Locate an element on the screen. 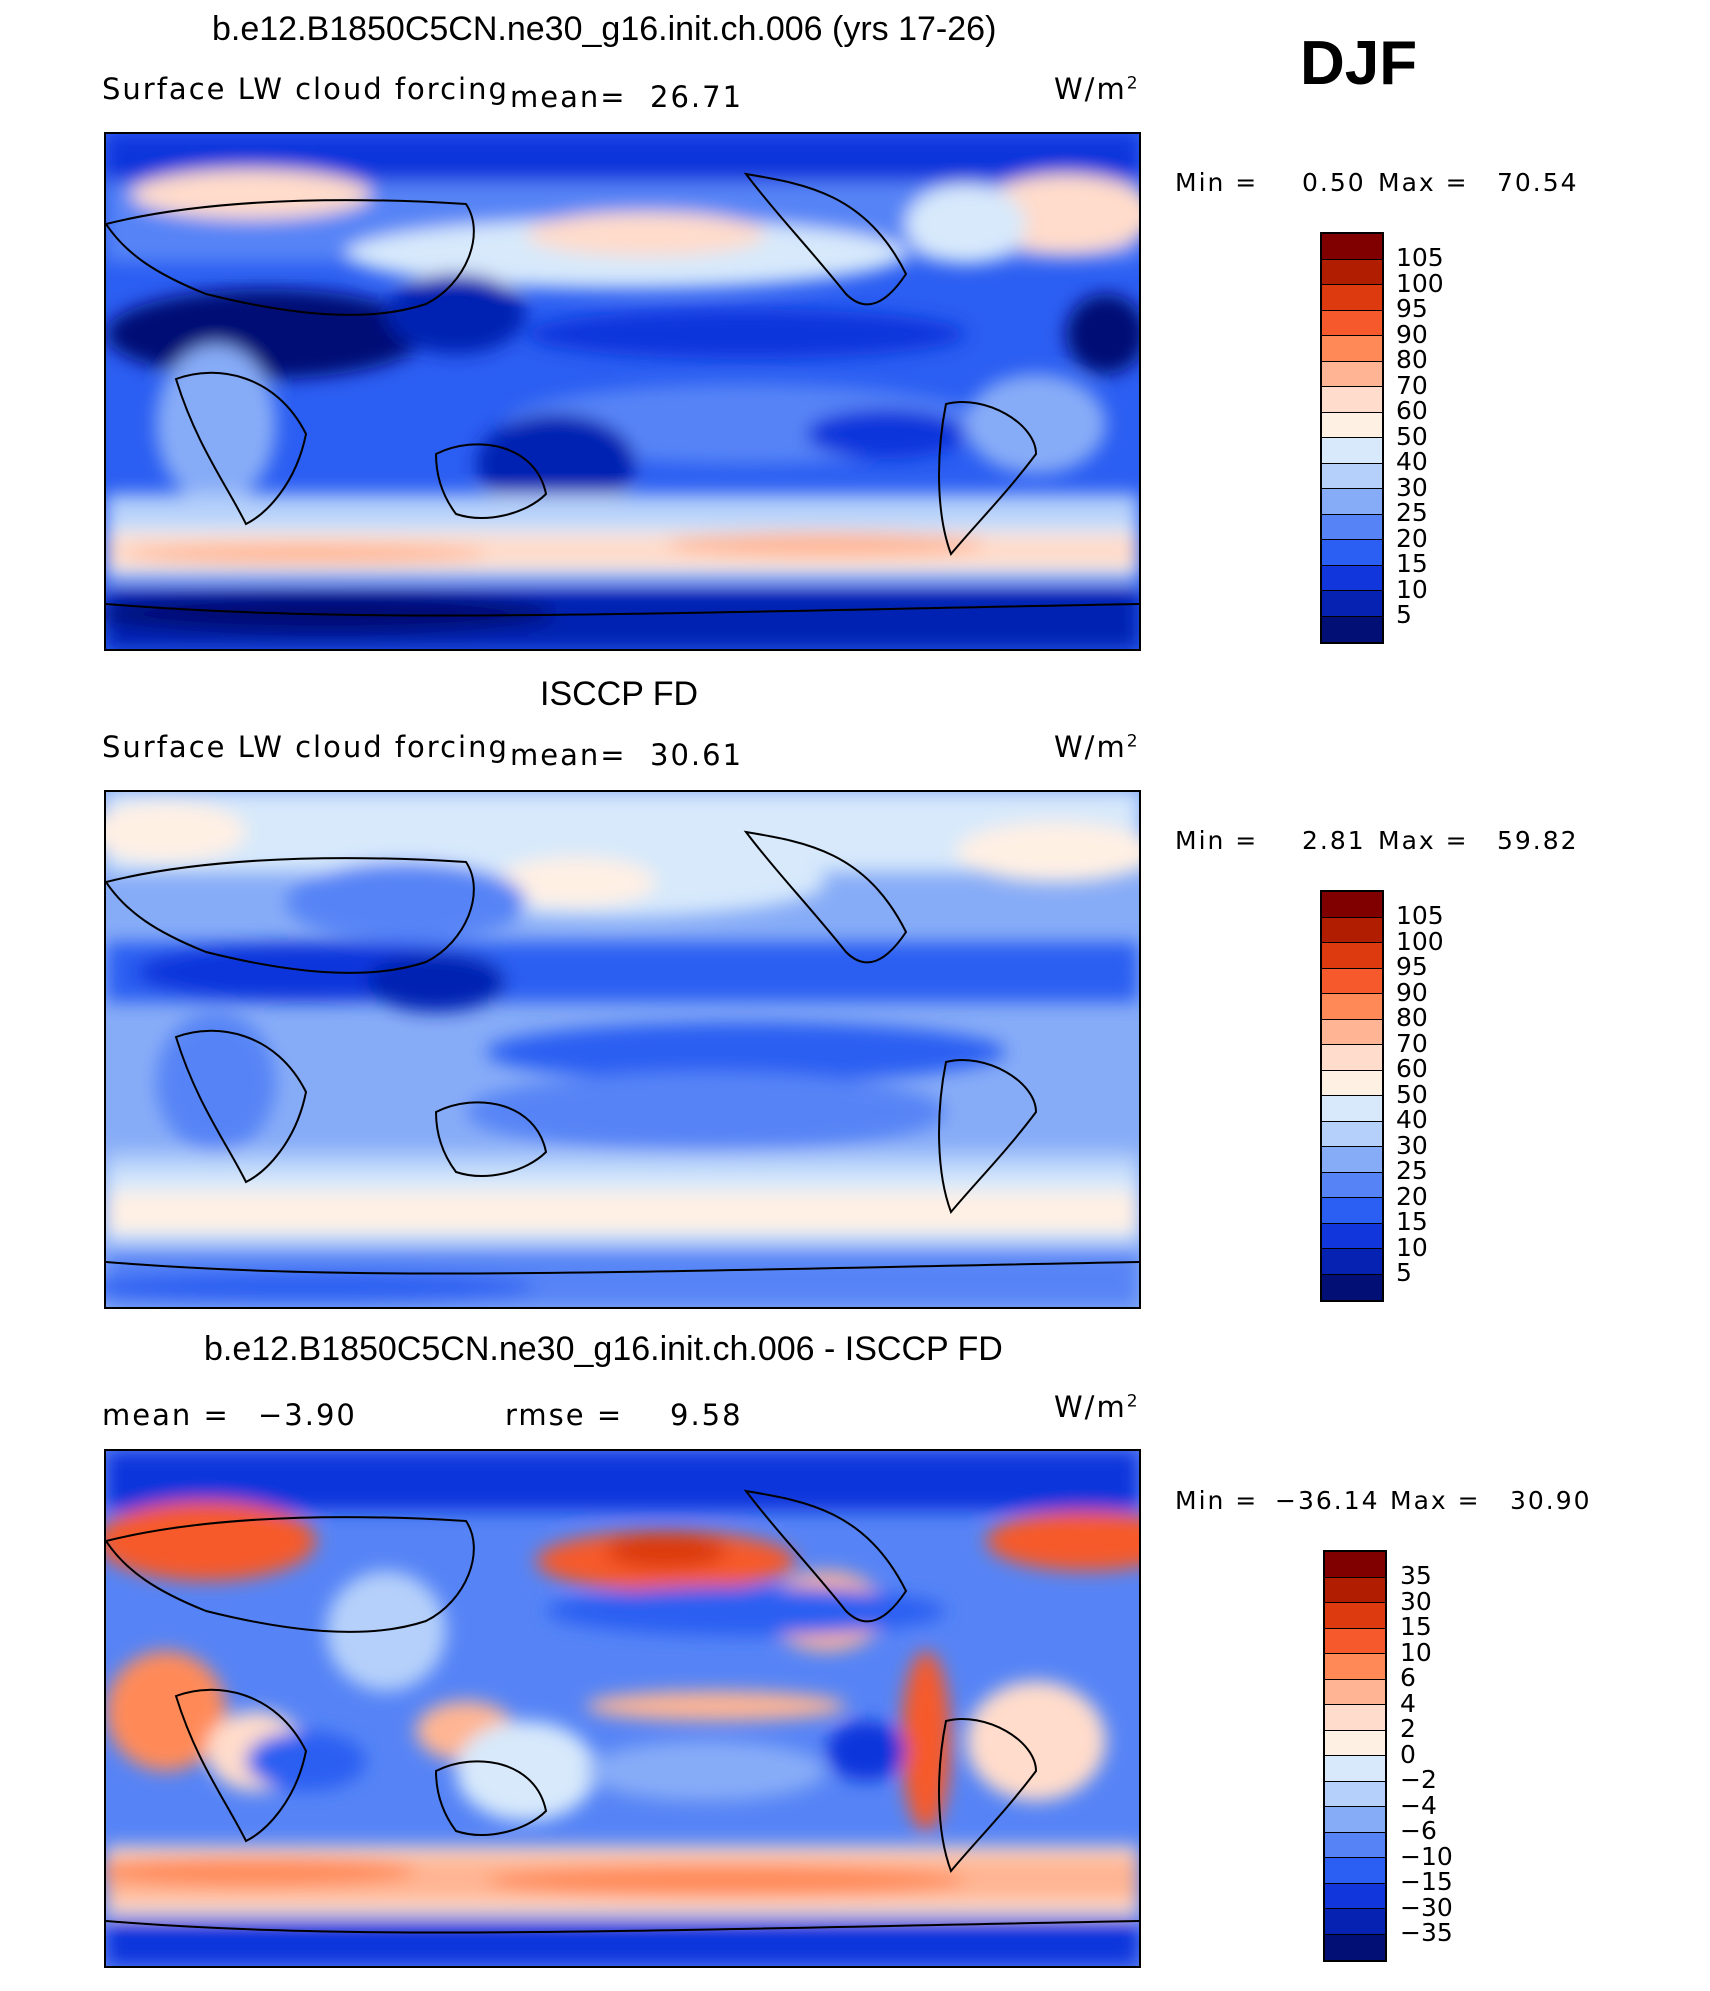 The height and width of the screenshot is (1991, 1710). colorbar-label: 6 is located at coordinates (1408, 1677).